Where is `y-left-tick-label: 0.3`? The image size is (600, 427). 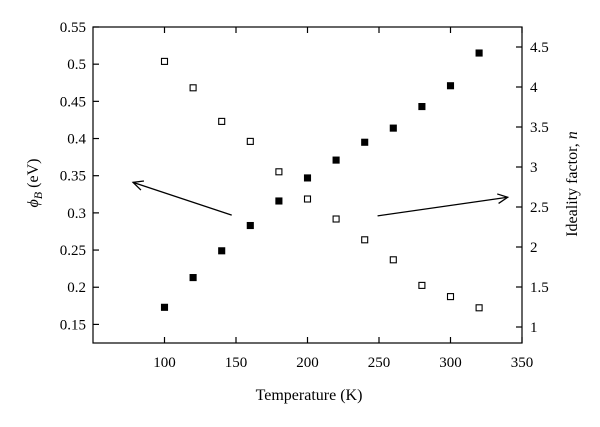
y-left-tick-label: 0.3 is located at coordinates (76, 214).